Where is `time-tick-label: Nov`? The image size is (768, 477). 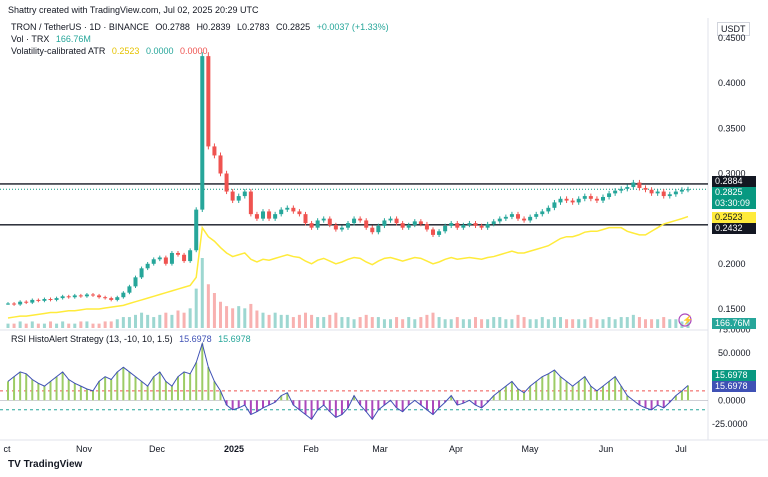 time-tick-label: Nov is located at coordinates (84, 449).